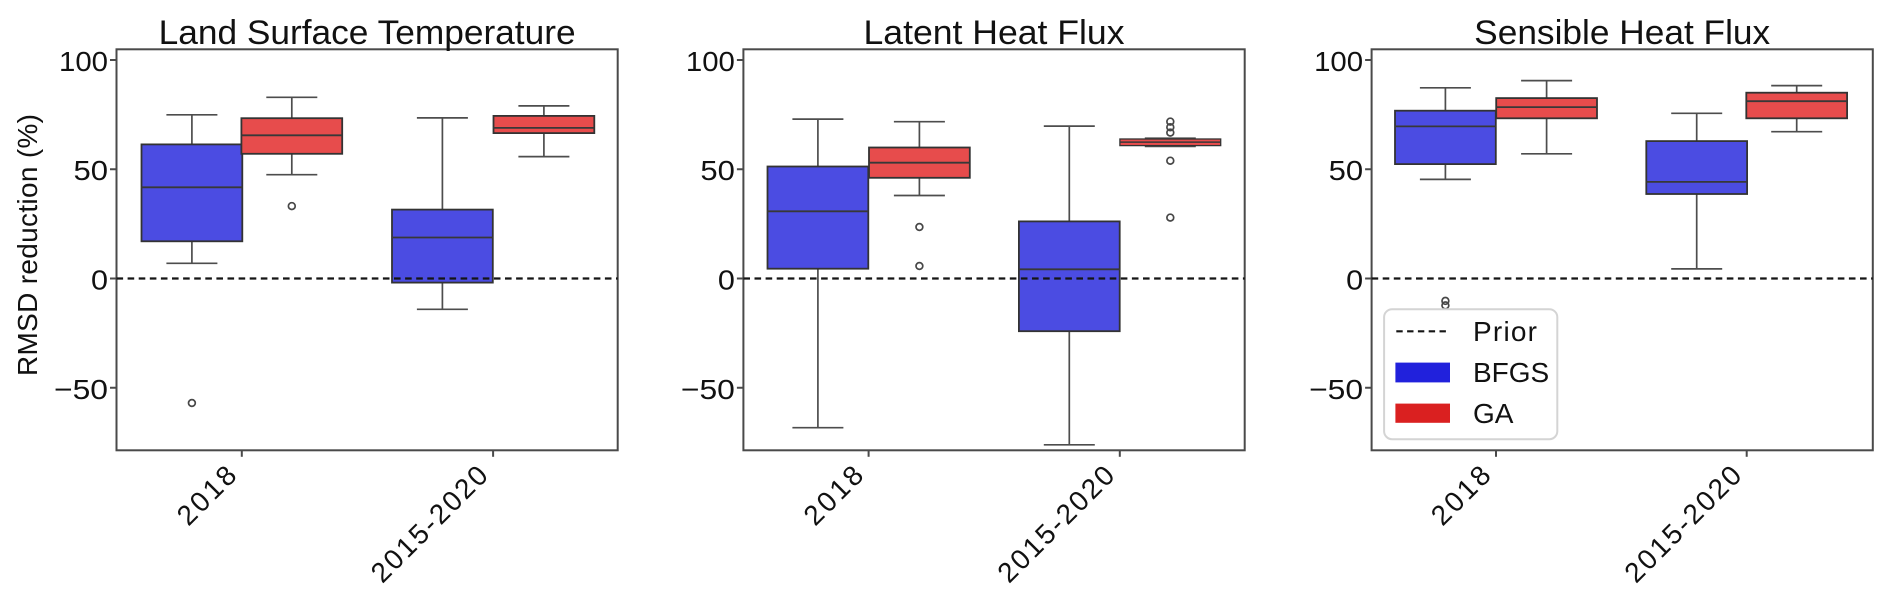  Describe the element at coordinates (1511, 372) in the screenshot. I see `svg-text: BFGS` at that location.